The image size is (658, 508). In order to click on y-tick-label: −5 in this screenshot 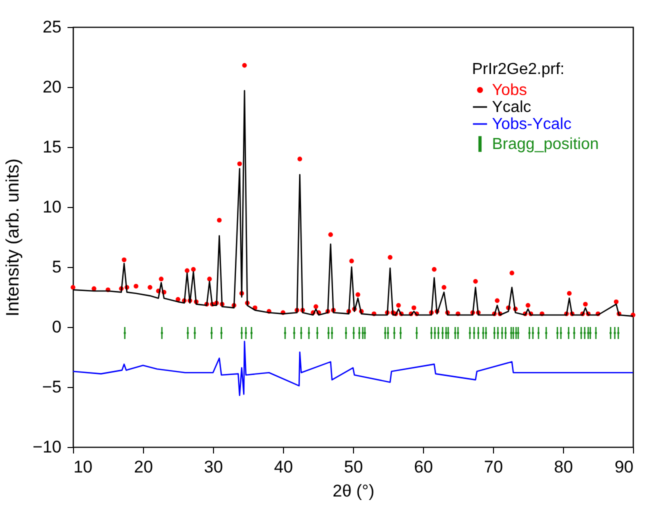, I will do `click(52, 387)`.